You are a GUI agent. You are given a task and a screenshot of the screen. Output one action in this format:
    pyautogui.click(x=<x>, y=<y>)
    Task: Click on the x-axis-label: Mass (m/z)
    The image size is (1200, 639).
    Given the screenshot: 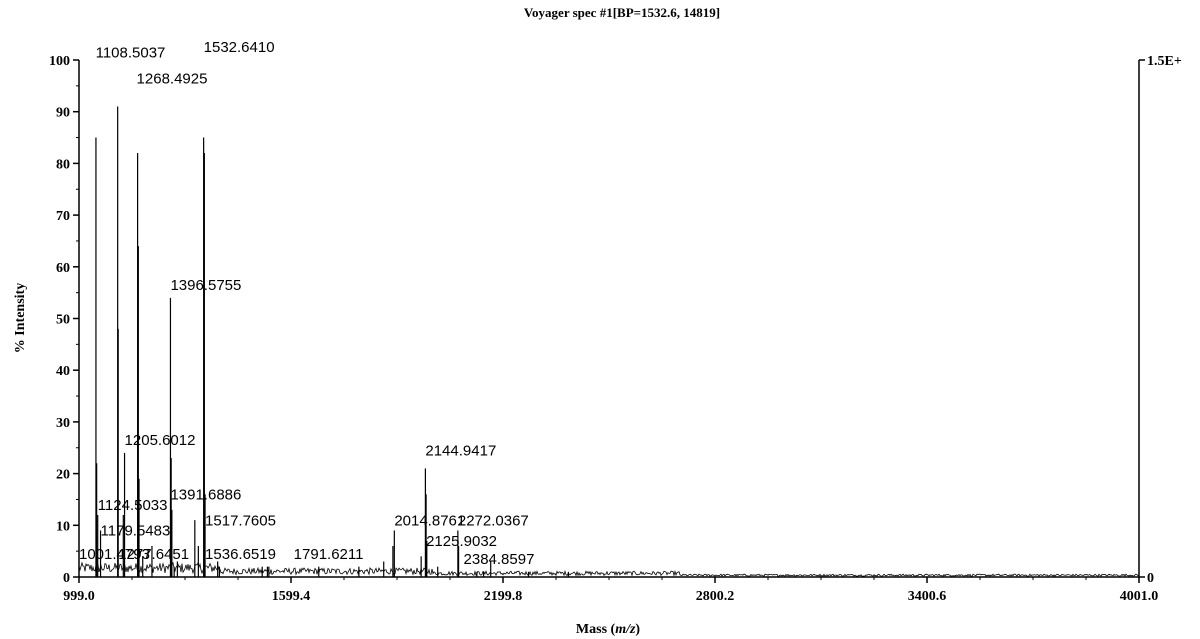 What is the action you would take?
    pyautogui.click(x=608, y=629)
    